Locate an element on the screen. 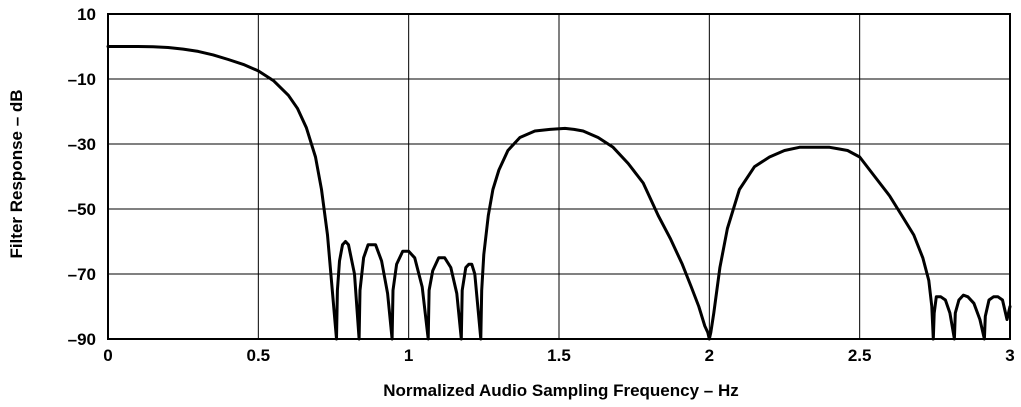  x-tick-label: 1 is located at coordinates (408, 355).